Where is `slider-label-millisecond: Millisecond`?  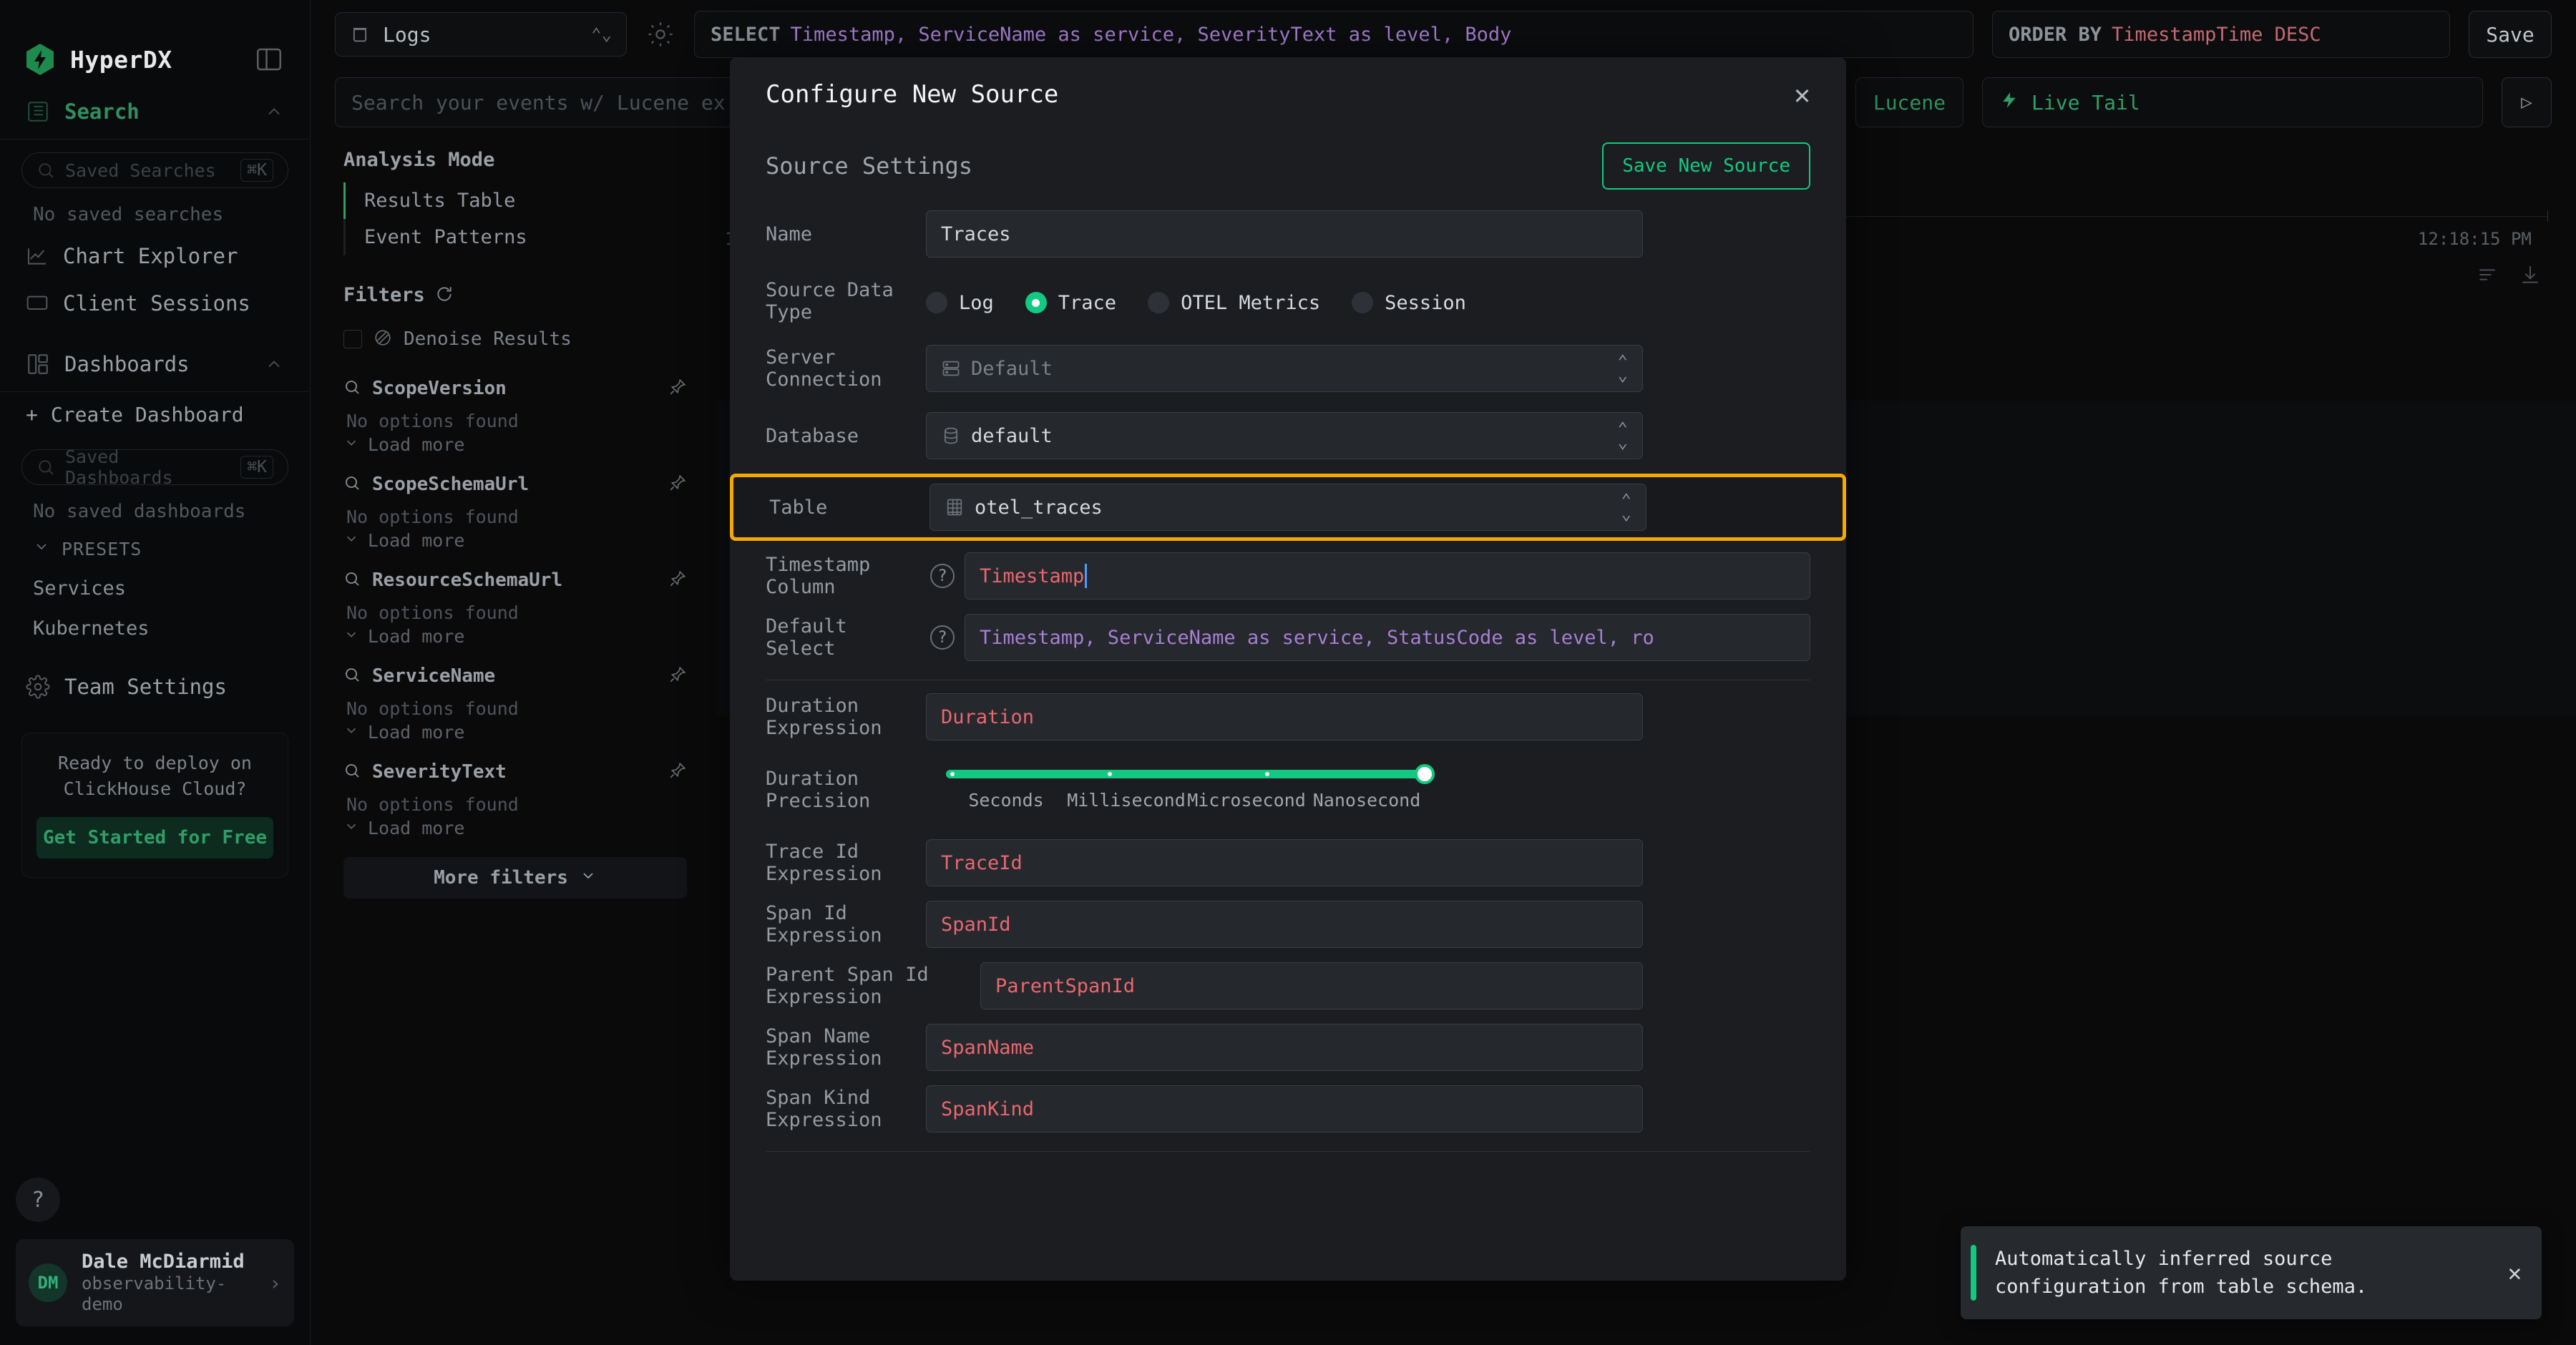
slider-label-millisecond: Millisecond is located at coordinates (1126, 800).